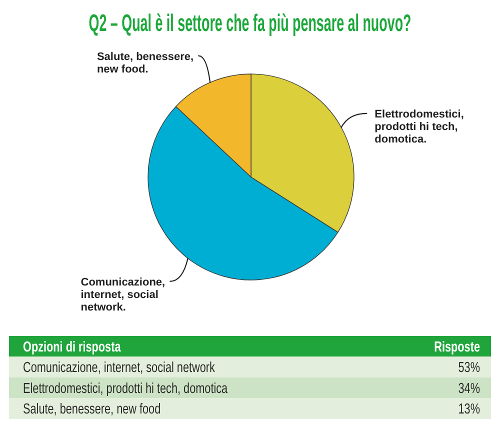 This screenshot has width=500, height=431. I want to click on text: 34%, so click(469, 387).